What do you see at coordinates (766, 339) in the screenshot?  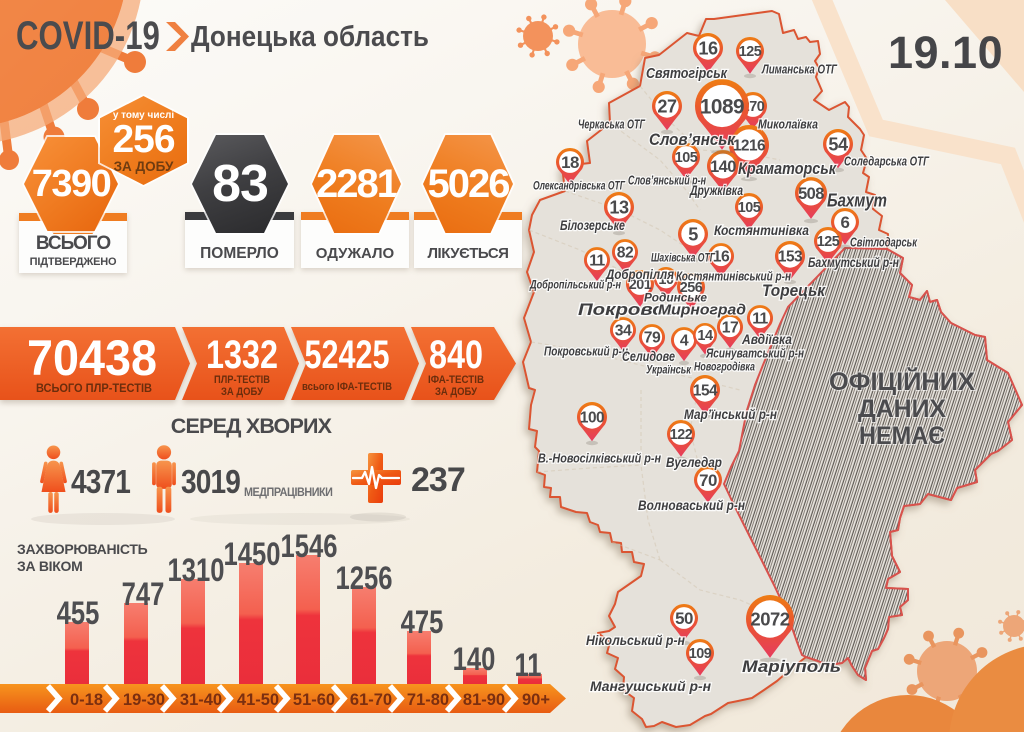 I see `svg-text: Авдіївка` at bounding box center [766, 339].